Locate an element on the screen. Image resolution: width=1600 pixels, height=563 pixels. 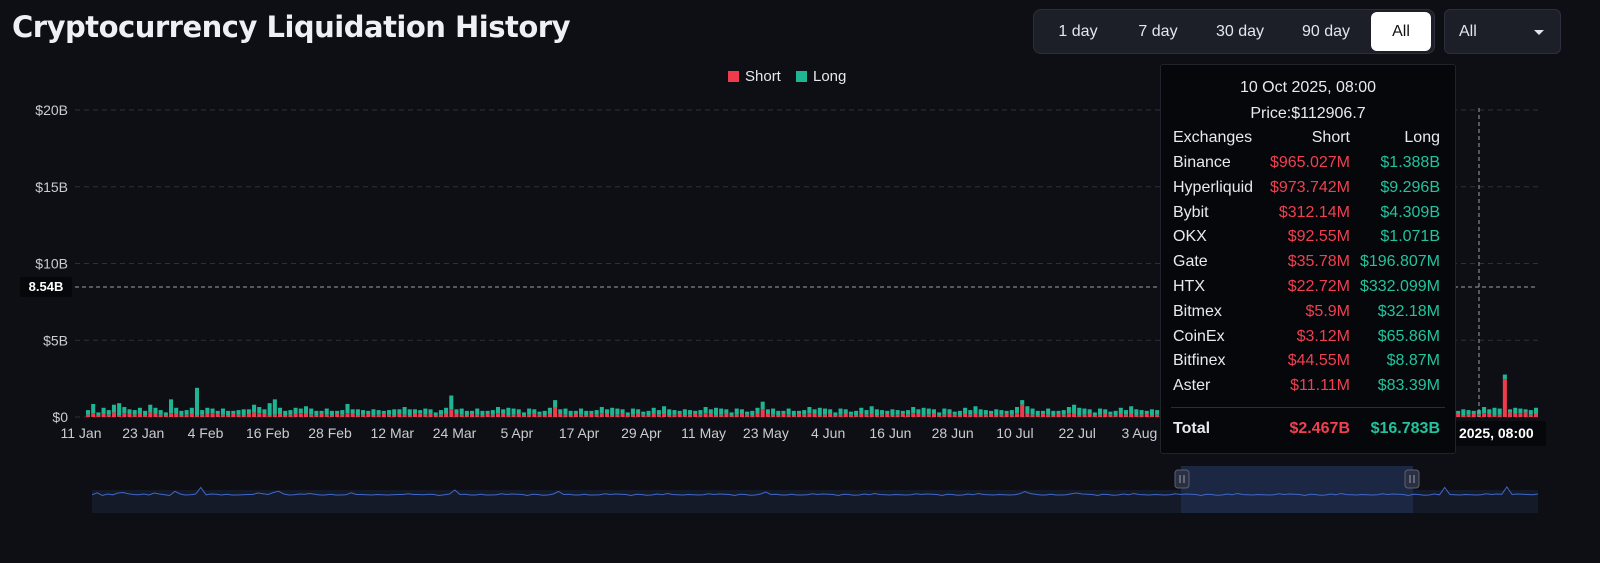
tooltip-exchange-name: Bitfinex is located at coordinates (1199, 361).